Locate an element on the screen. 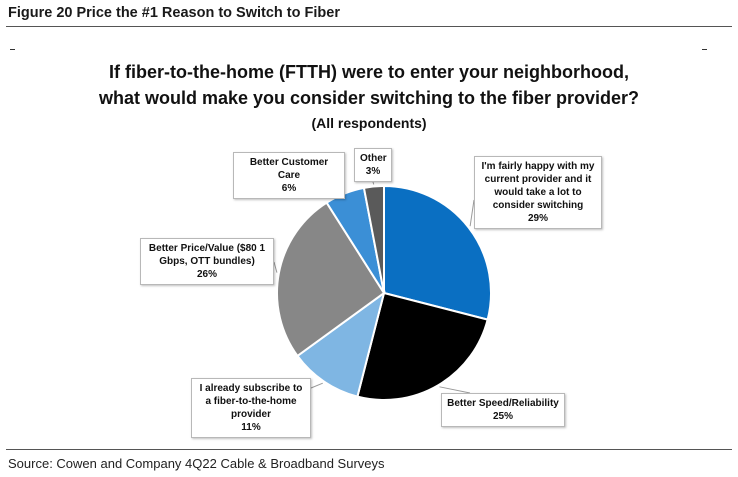 The width and height of the screenshot is (738, 477). label-speed-value: 25% is located at coordinates (502, 416).